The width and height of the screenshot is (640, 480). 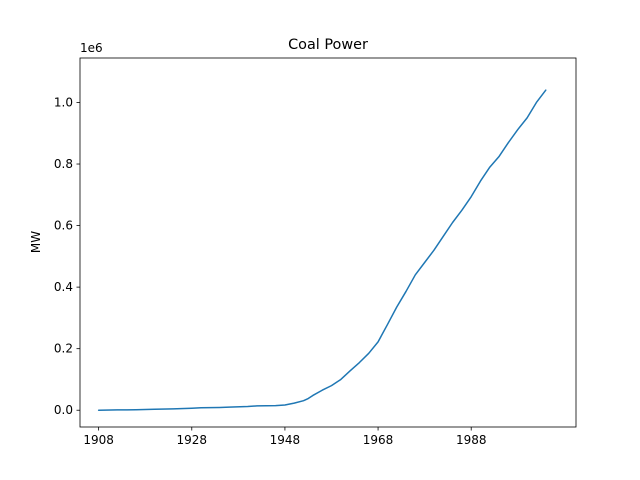 What do you see at coordinates (98, 440) in the screenshot?
I see `x-tick-label: 1908` at bounding box center [98, 440].